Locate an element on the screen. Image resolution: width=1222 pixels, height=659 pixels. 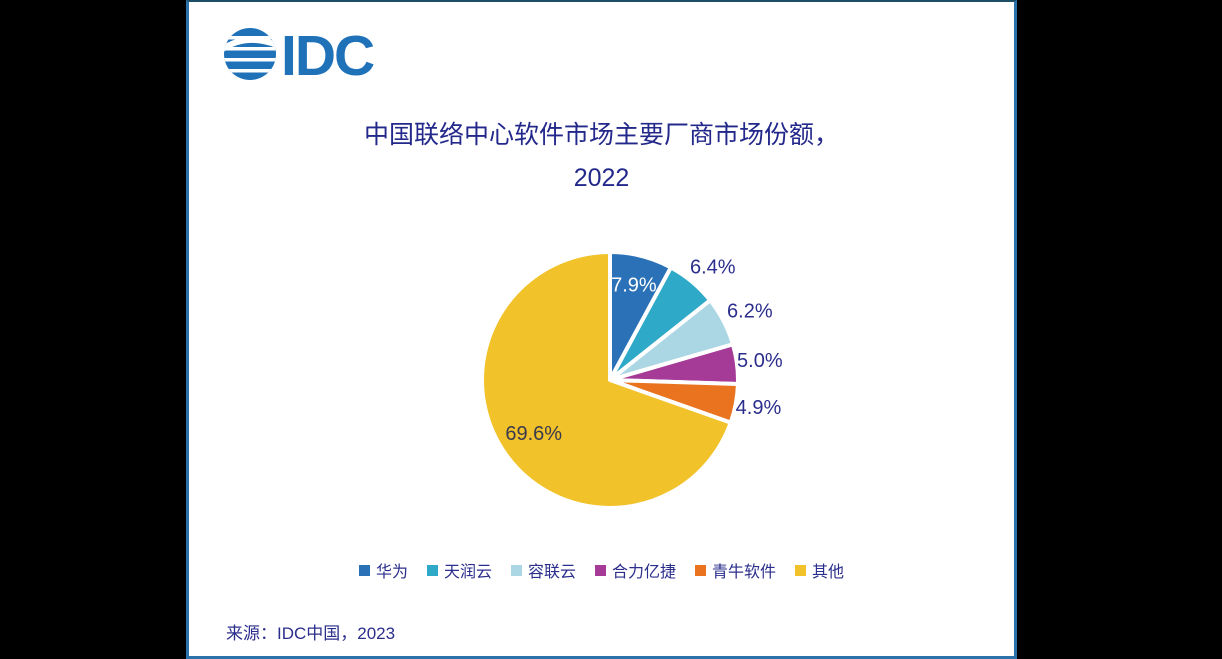
pie-label-天润云: 6.4% is located at coordinates (713, 267).